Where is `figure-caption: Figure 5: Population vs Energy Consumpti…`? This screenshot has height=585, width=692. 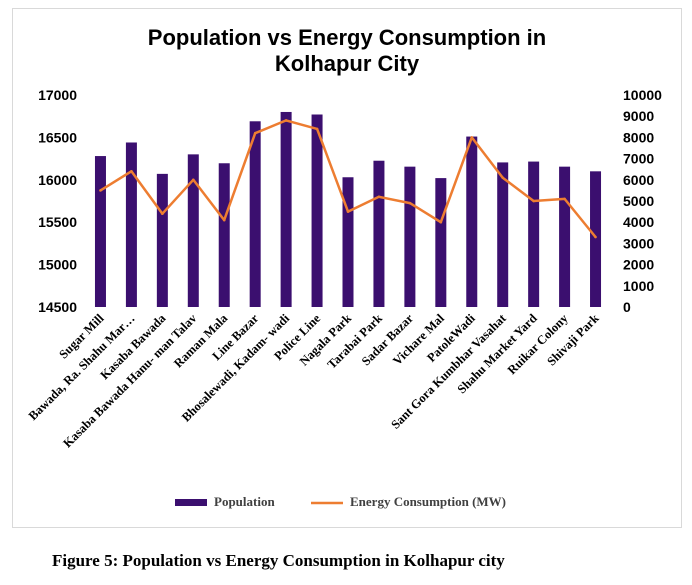
figure-caption: Figure 5: Population vs Energy Consumpti… is located at coordinates (278, 560).